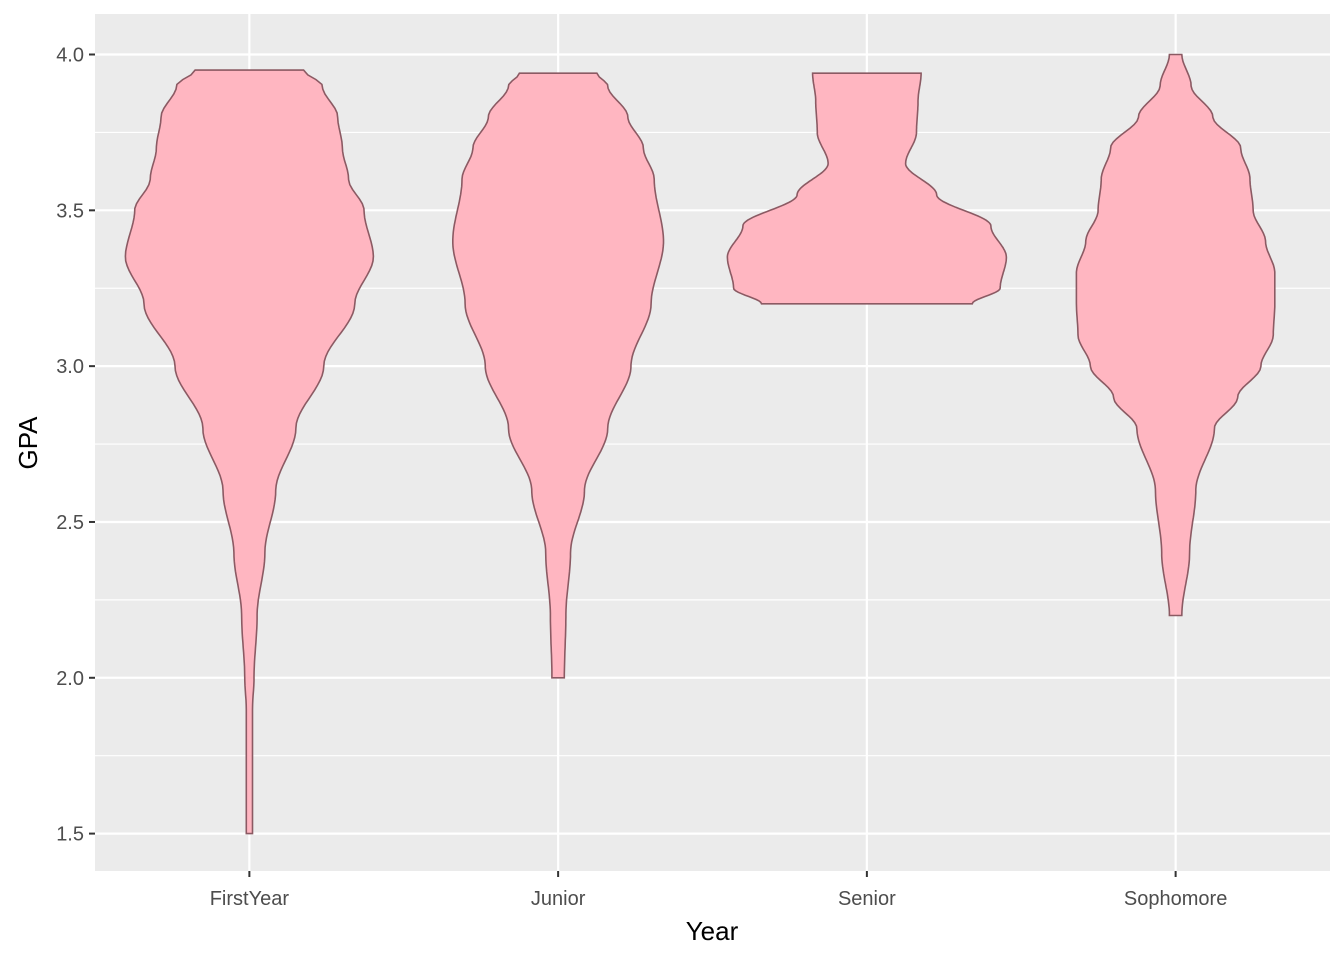 The width and height of the screenshot is (1344, 960). Describe the element at coordinates (558, 899) in the screenshot. I see `x-tick-label: Junior` at that location.